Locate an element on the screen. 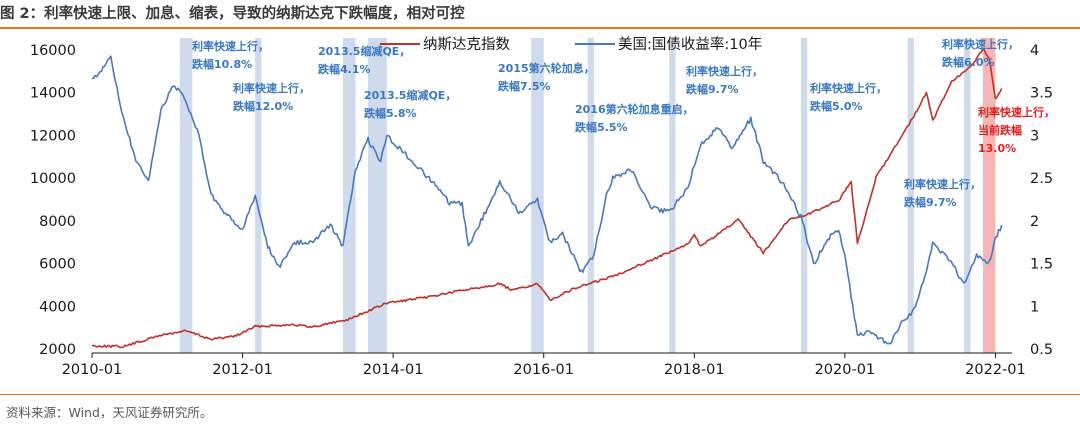 The width and height of the screenshot is (1080, 425). annotation-line: 2015第六轮加息， is located at coordinates (546, 68).